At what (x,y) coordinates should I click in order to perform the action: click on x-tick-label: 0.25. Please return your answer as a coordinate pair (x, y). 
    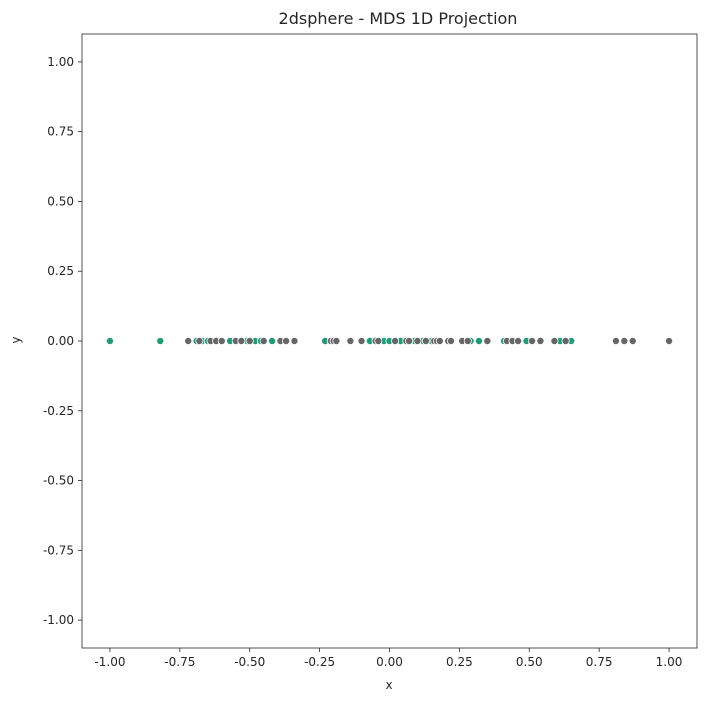
    Looking at the image, I should click on (459, 662).